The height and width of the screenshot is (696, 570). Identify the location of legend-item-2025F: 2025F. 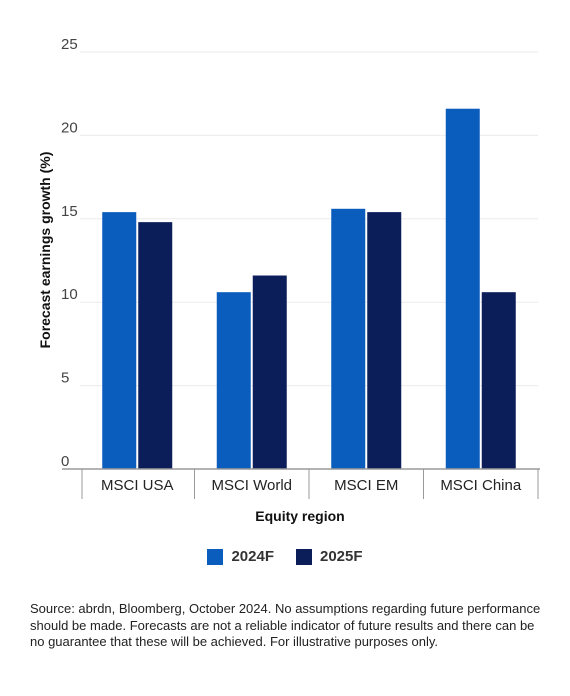
(329, 556).